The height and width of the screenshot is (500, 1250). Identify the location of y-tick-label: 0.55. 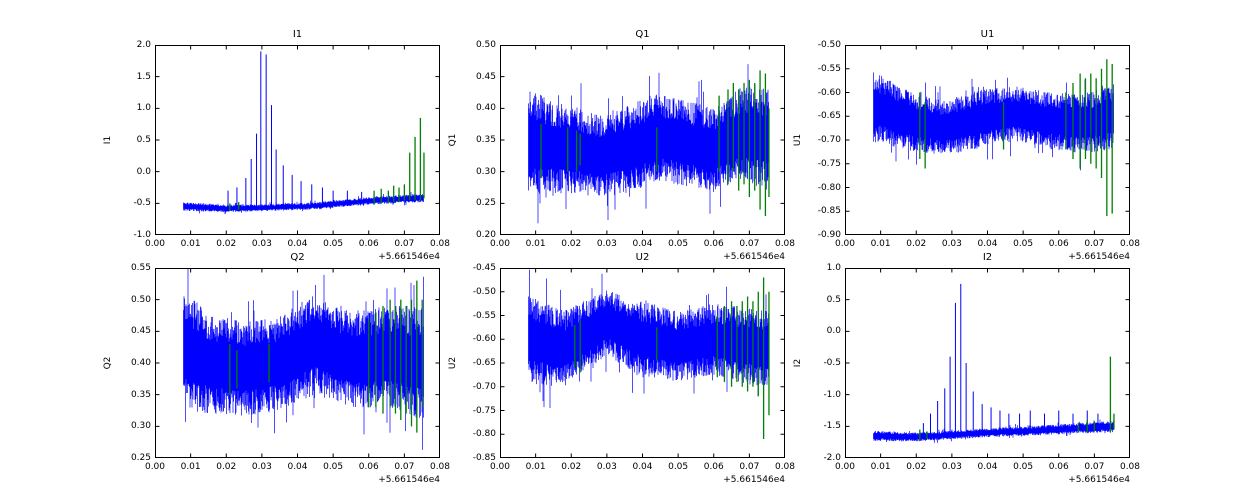
(140, 268).